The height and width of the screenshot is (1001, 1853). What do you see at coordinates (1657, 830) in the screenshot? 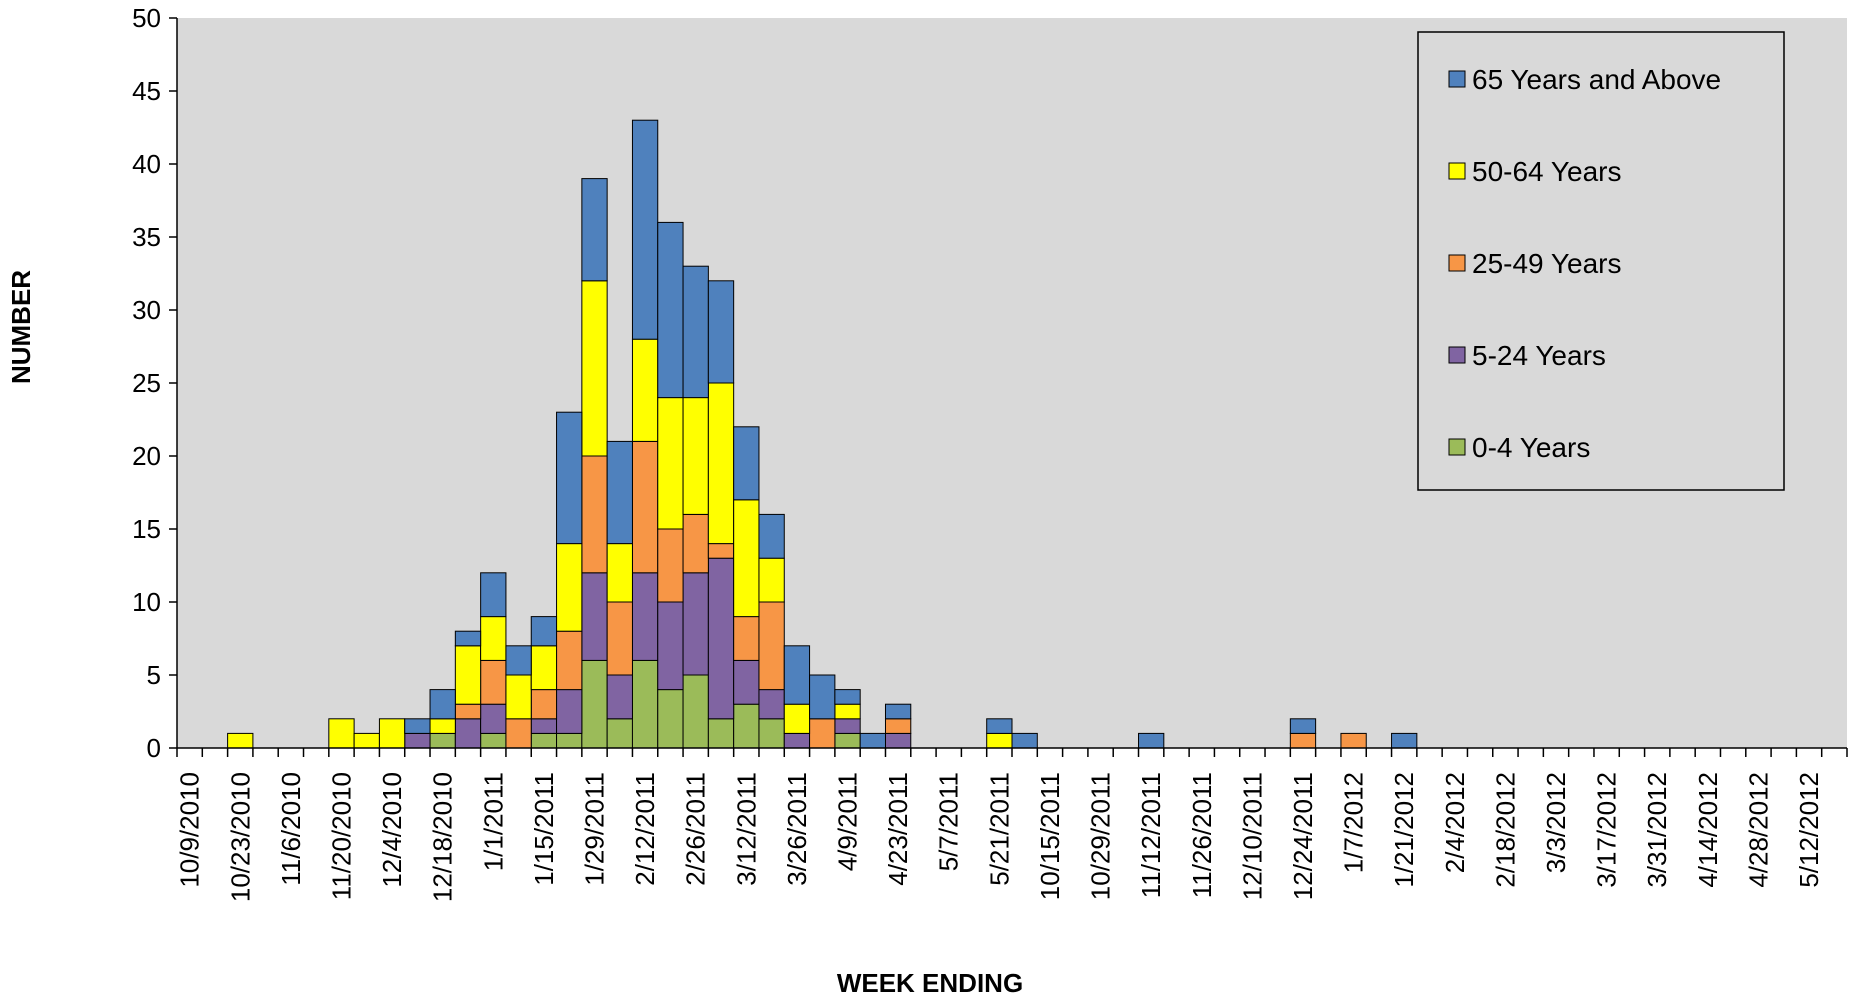
I see `x-tick-label: 3/31/2012` at bounding box center [1657, 830].